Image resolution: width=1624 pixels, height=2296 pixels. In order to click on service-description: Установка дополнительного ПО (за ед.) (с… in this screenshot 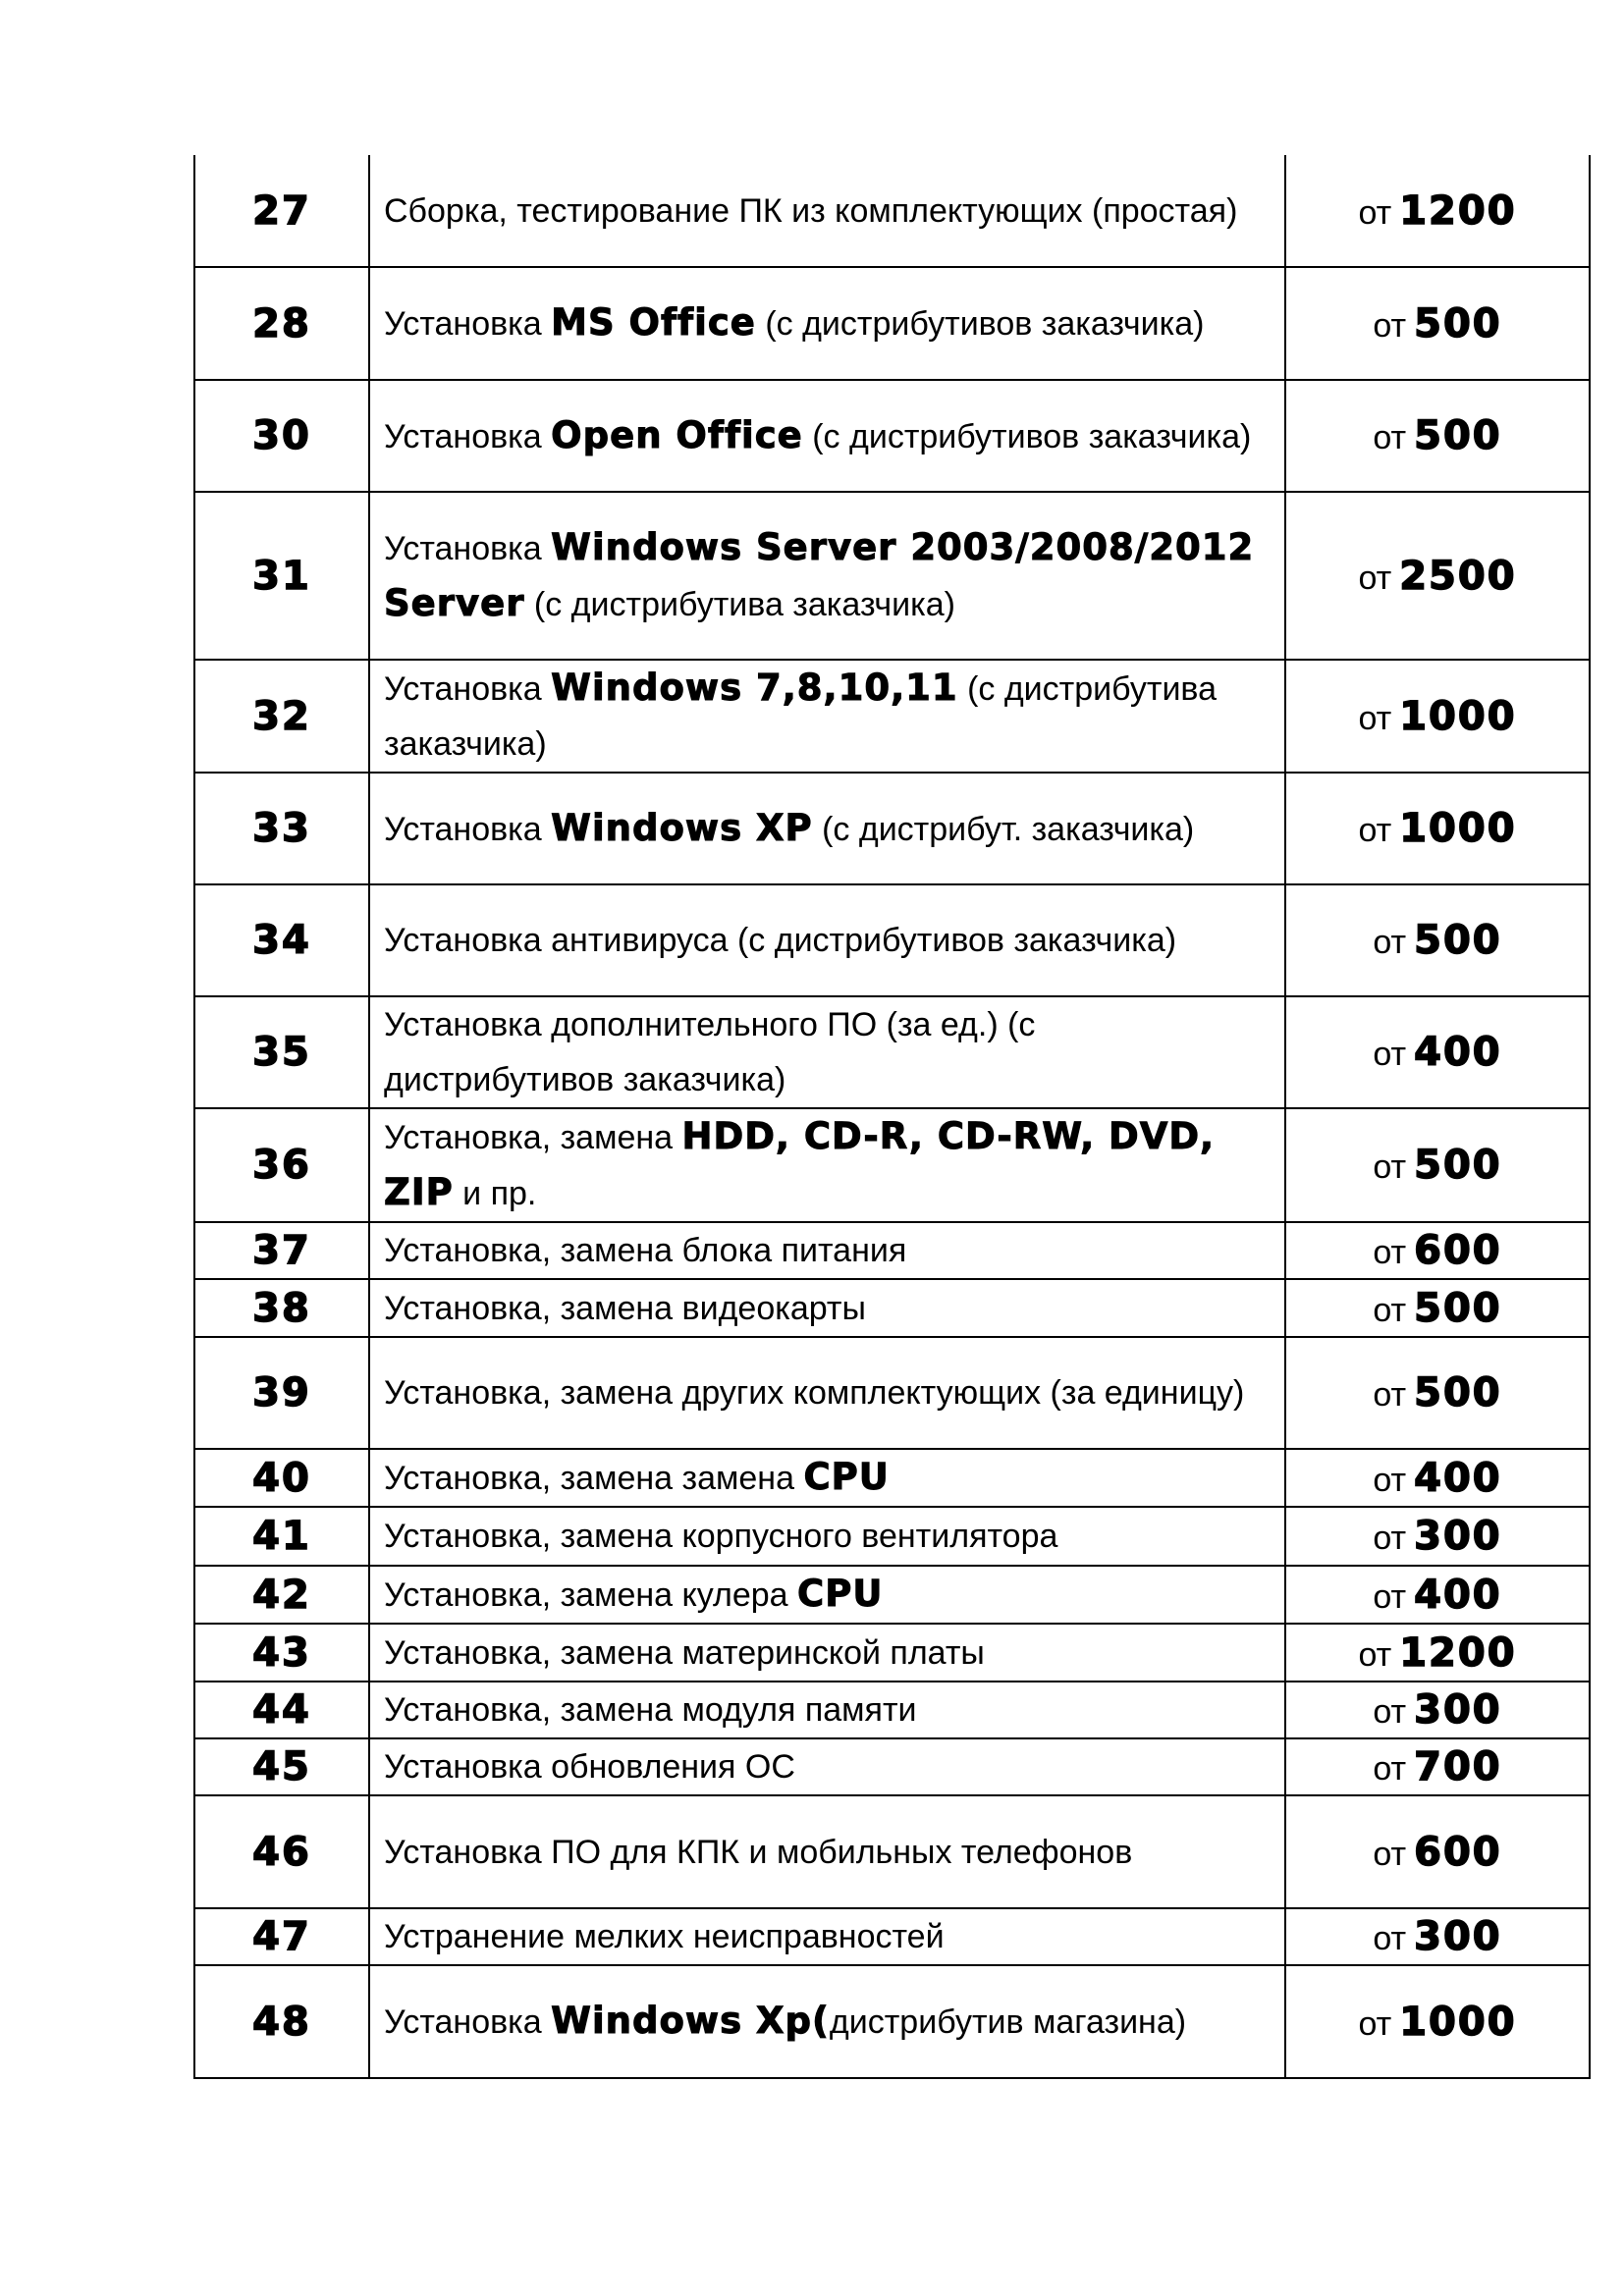, I will do `click(827, 1052)`.